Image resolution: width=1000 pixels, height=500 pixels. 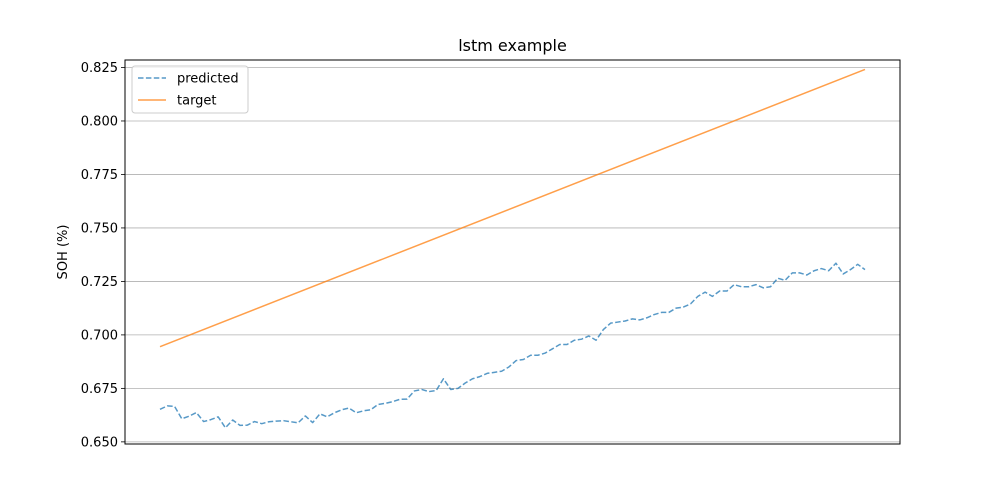 What do you see at coordinates (99, 175) in the screenshot?
I see `y-tick-label: 0.775` at bounding box center [99, 175].